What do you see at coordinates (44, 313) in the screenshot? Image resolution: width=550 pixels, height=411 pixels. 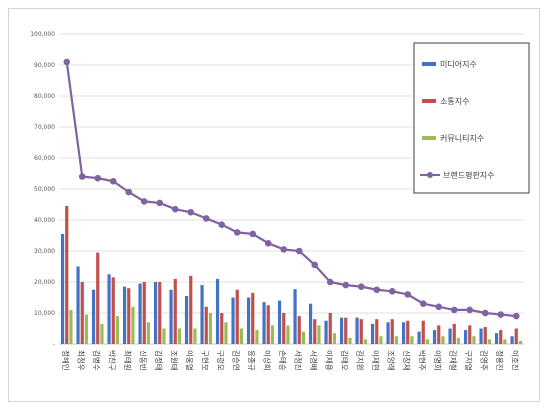 I see `y-tick-label: 10,000` at bounding box center [44, 313].